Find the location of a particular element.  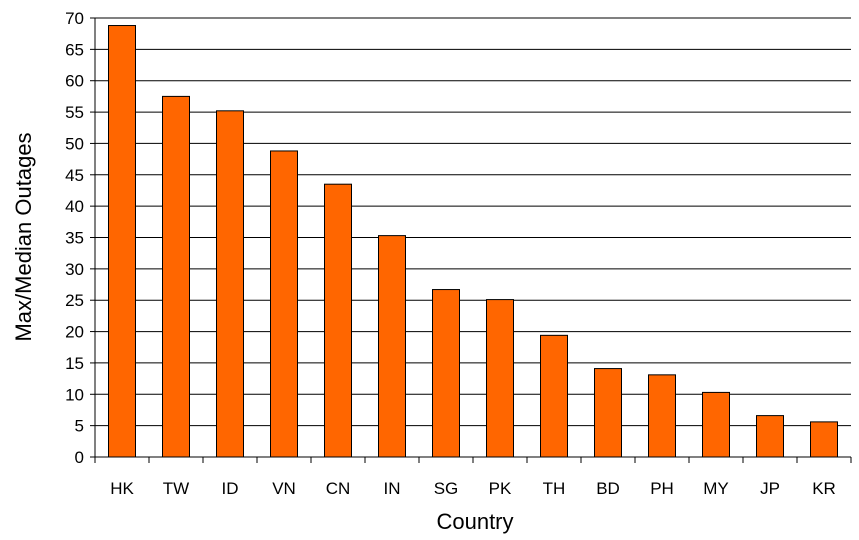

bar-hk is located at coordinates (122, 241).